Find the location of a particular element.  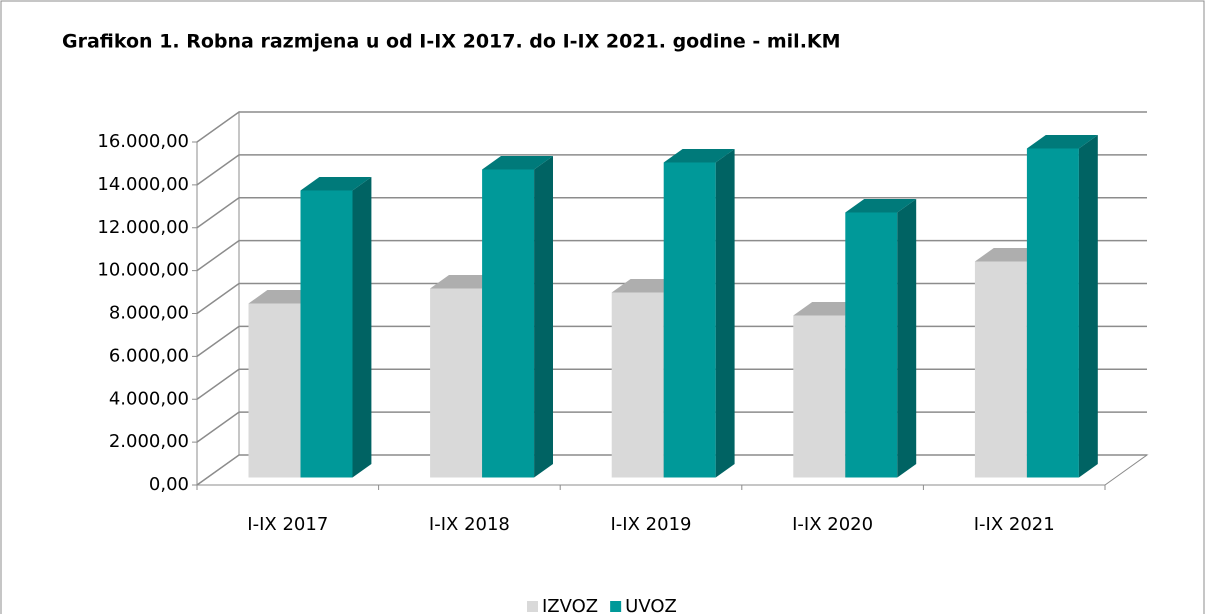

y-tick-label: 12.000,00 is located at coordinates (143, 227).